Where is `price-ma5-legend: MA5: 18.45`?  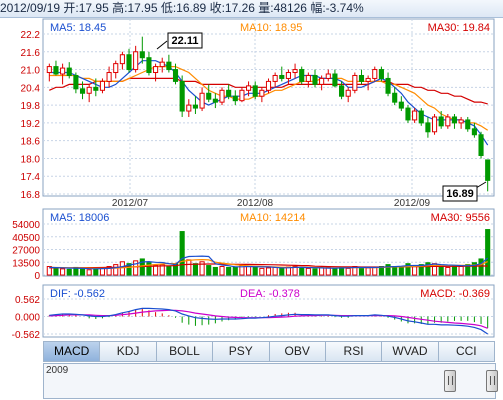 price-ma5-legend: MA5: 18.45 is located at coordinates (78, 28).